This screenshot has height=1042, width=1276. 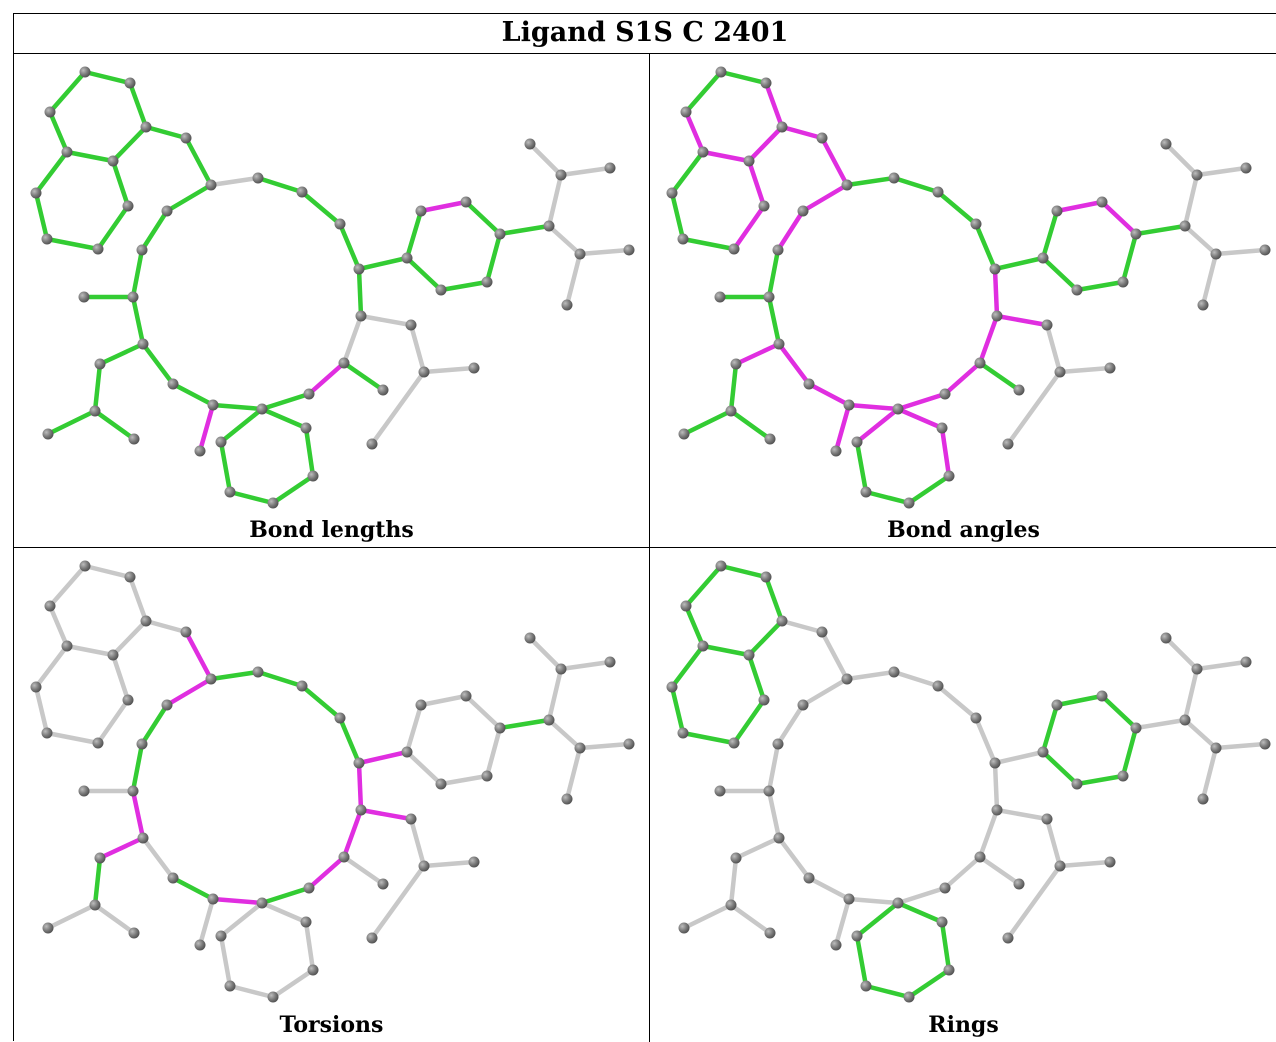 What do you see at coordinates (945, 452) in the screenshot?
I see `bond-u4-u5` at bounding box center [945, 452].